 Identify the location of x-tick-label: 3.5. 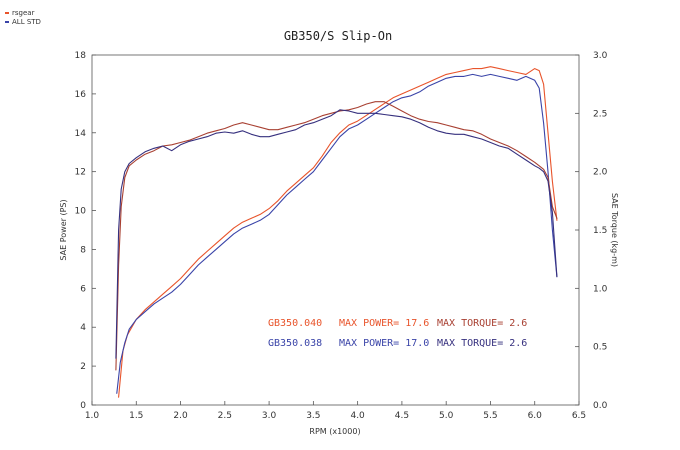
(313, 416).